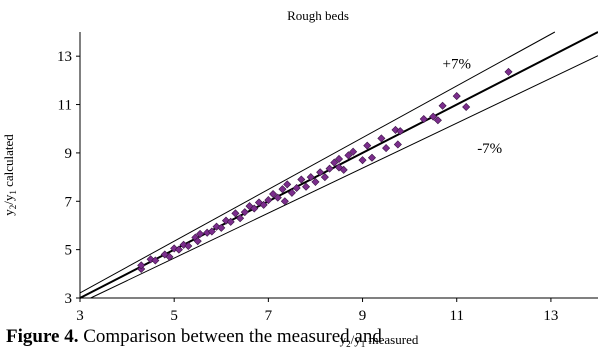 The width and height of the screenshot is (598, 351). Describe the element at coordinates (69, 154) in the screenshot. I see `y-tick-label: 9` at that location.